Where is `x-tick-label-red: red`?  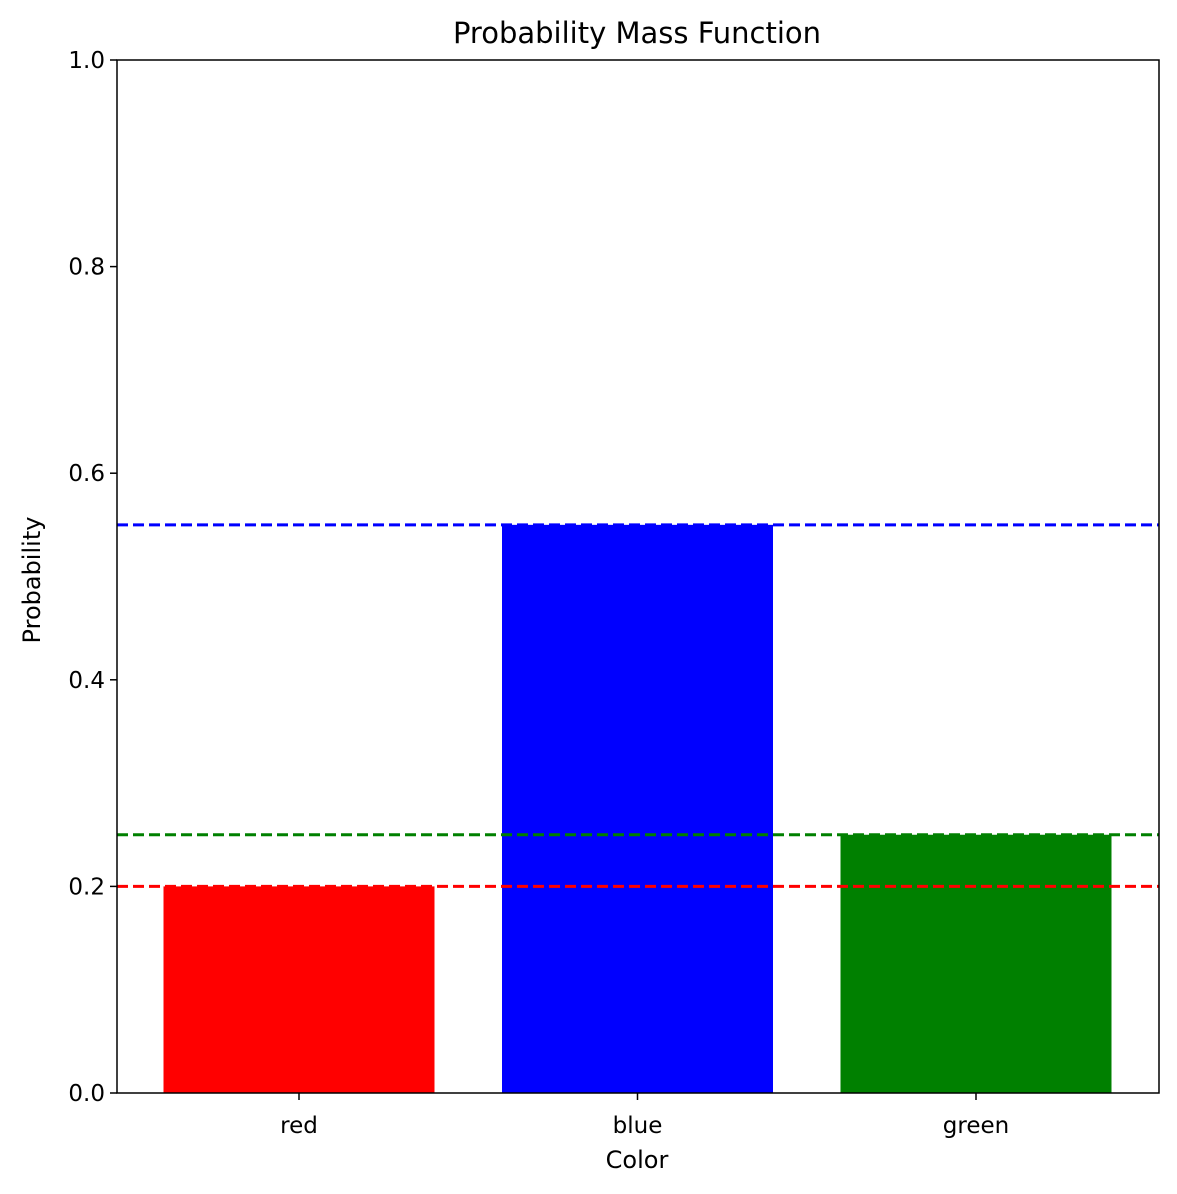 x-tick-label-red: red is located at coordinates (299, 1126).